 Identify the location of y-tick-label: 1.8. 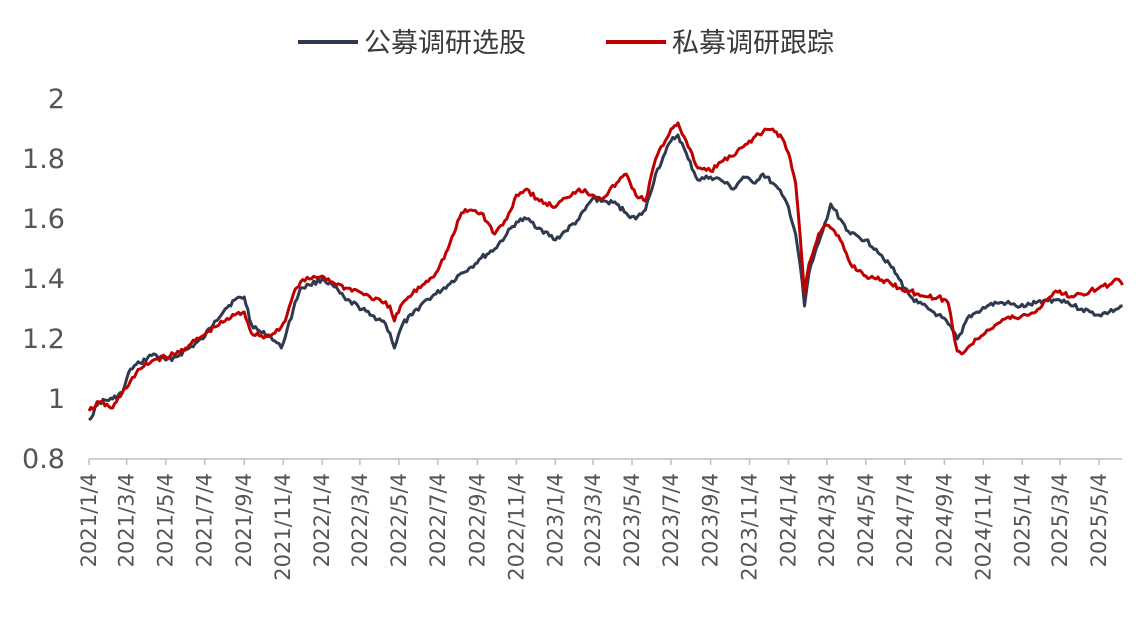
(43, 159).